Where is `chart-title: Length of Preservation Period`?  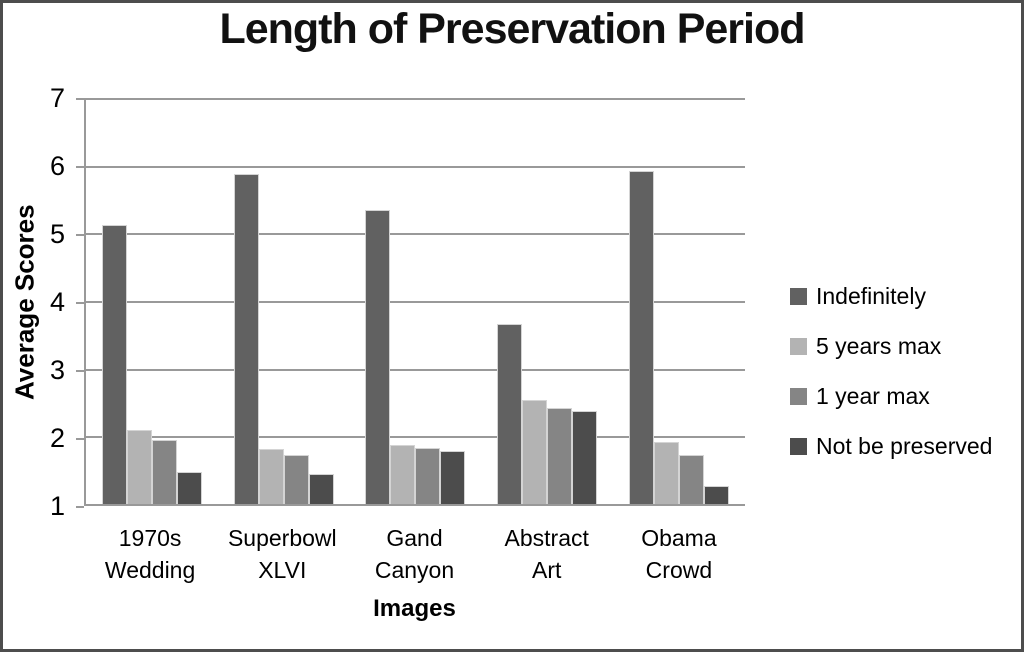 chart-title: Length of Preservation Period is located at coordinates (512, 29).